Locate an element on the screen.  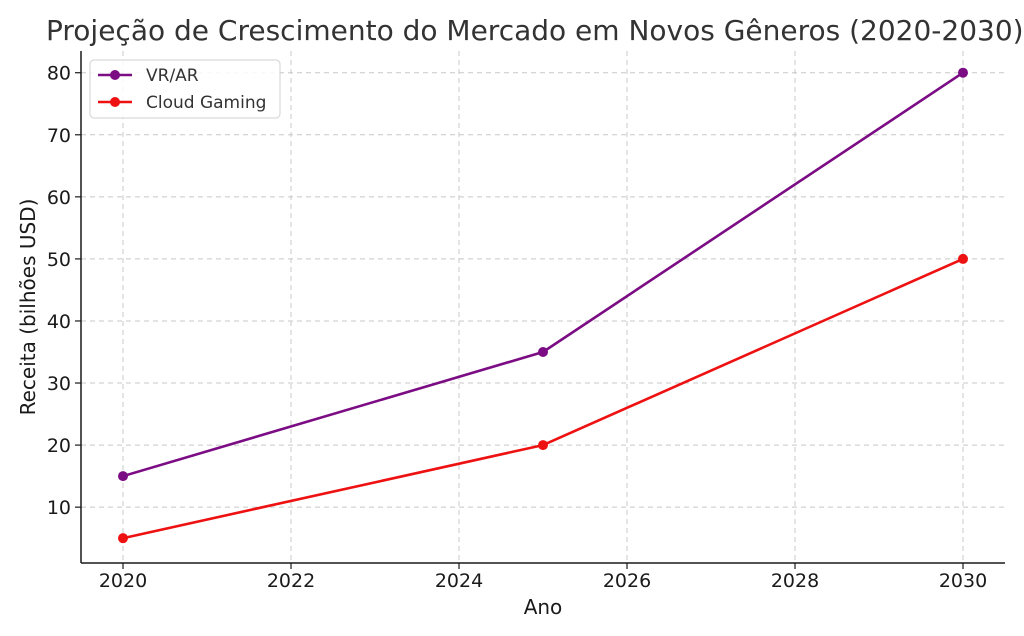
y-tick-label: 40 is located at coordinates (59, 322).